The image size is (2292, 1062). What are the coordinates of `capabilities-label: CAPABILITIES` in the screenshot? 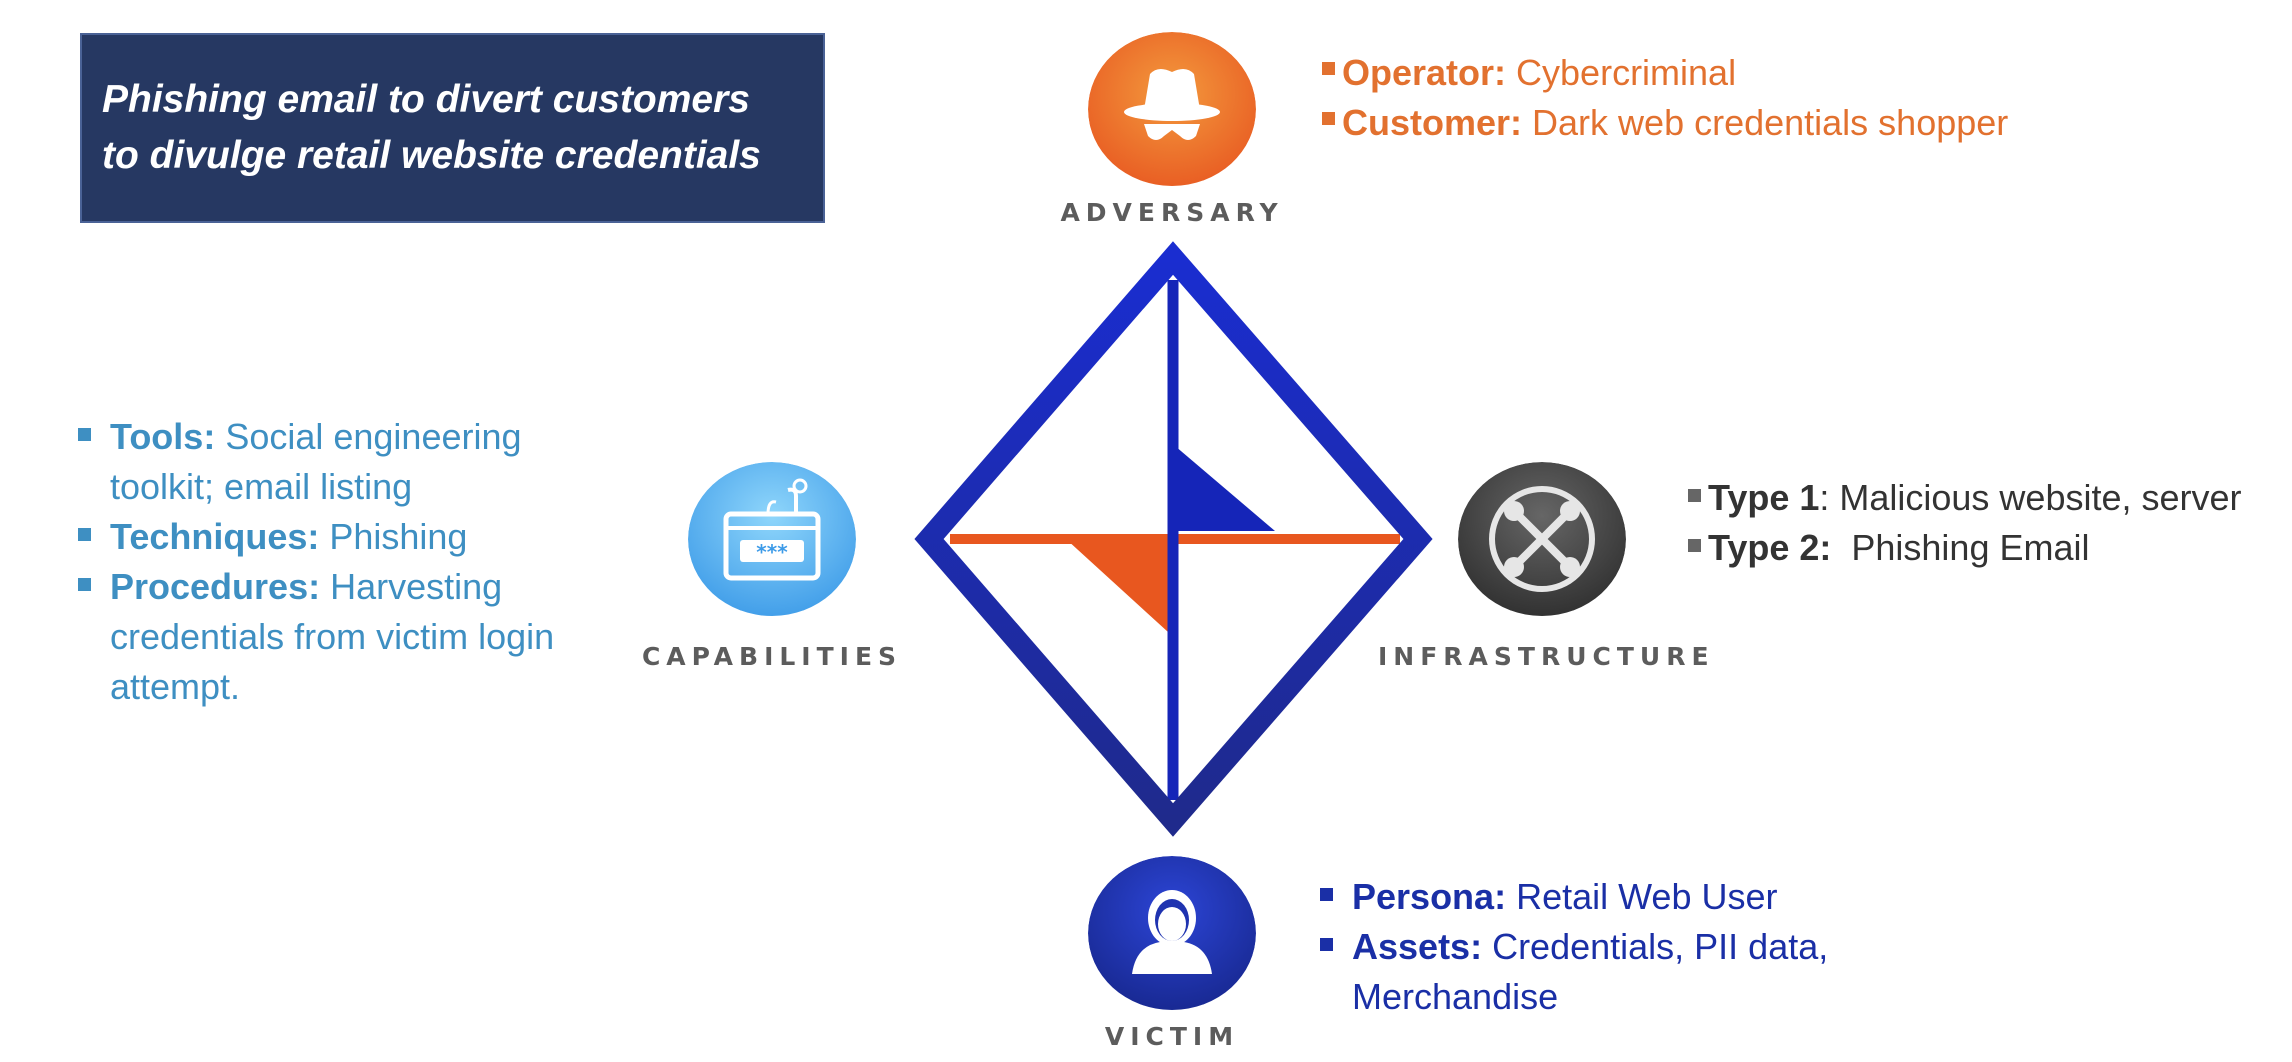 It's located at (772, 656).